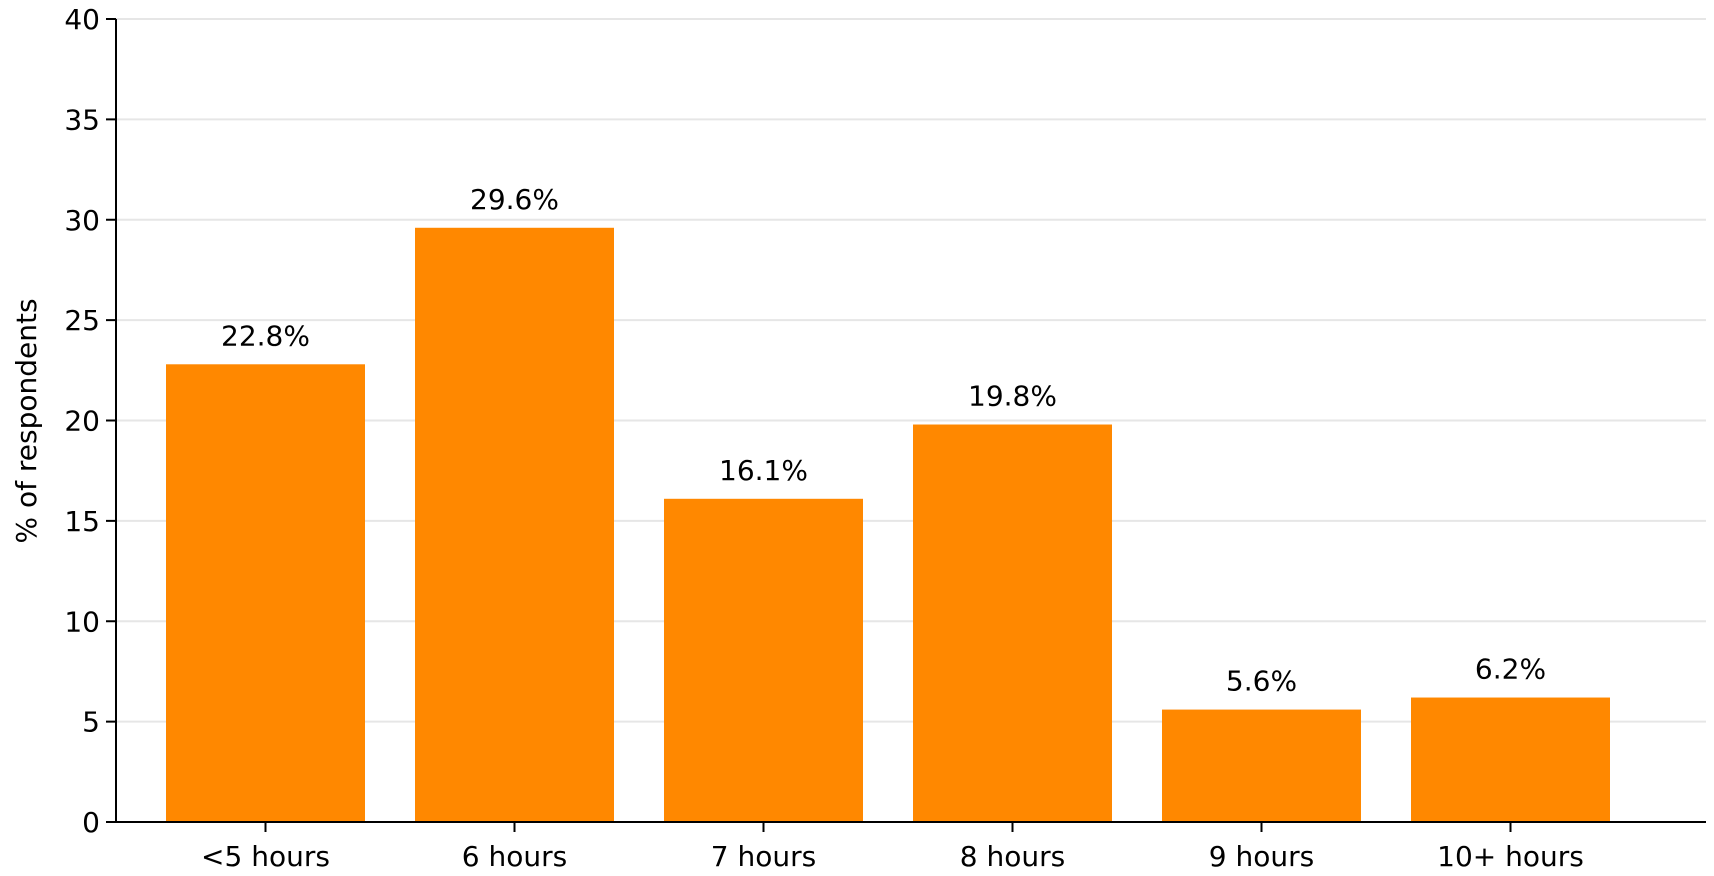  What do you see at coordinates (26, 420) in the screenshot?
I see `y-axis-title: % of respondents` at bounding box center [26, 420].